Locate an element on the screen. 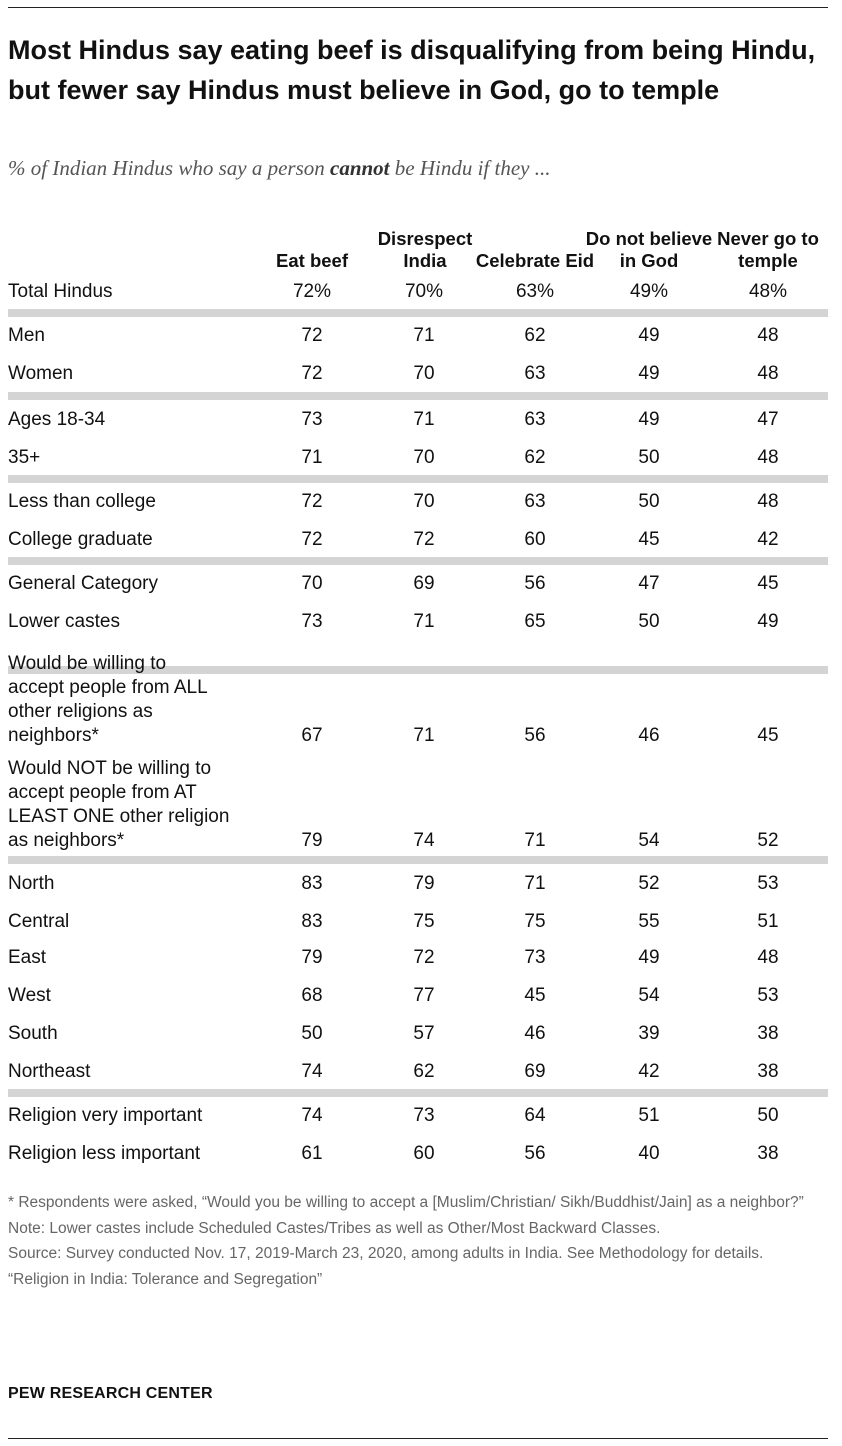  table-row: East 79 72 73 49 48 is located at coordinates (421, 958).